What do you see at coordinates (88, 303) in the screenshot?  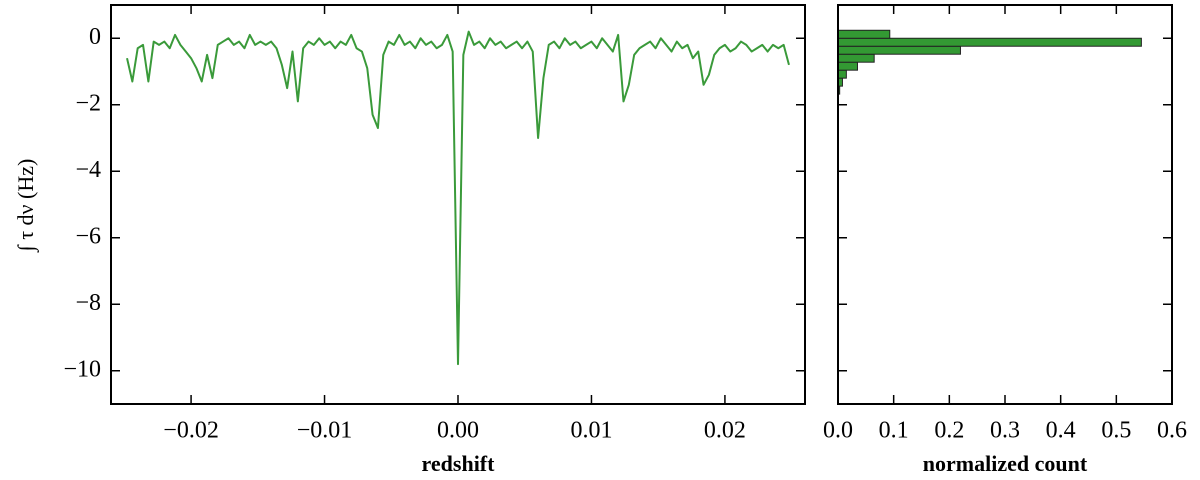 I see `y-tick-label: −8` at bounding box center [88, 303].